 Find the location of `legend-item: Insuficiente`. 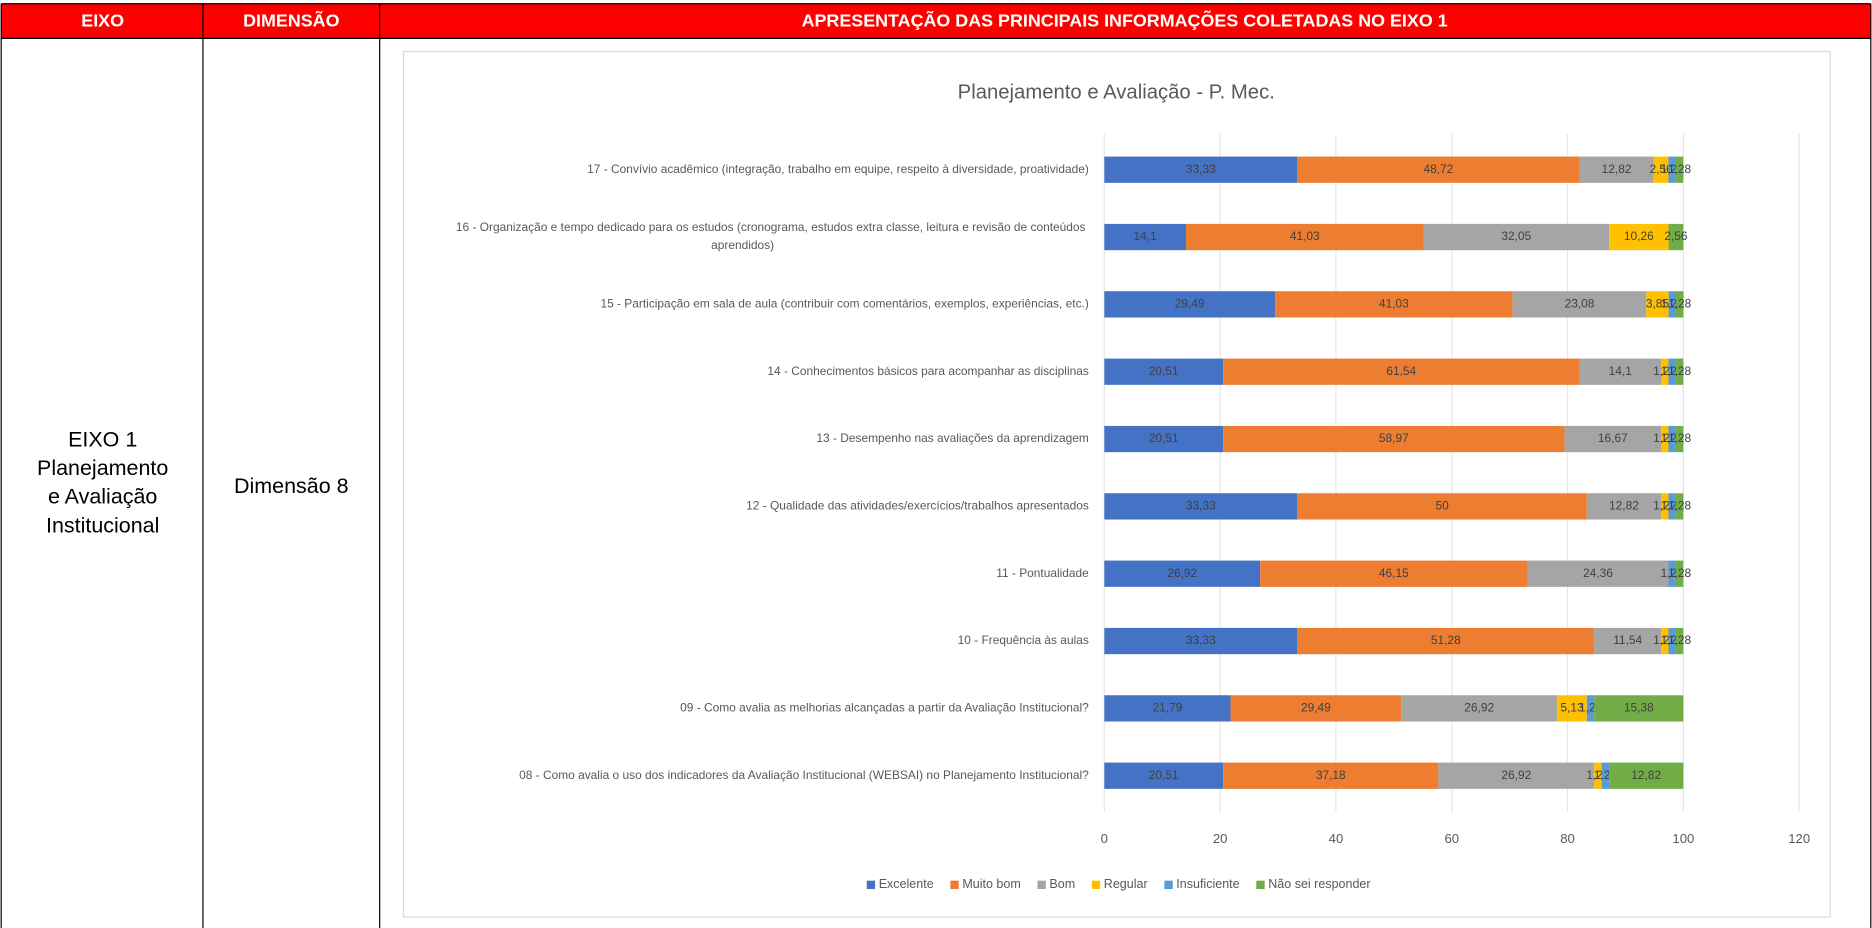

legend-item: Insuficiente is located at coordinates (1202, 884).